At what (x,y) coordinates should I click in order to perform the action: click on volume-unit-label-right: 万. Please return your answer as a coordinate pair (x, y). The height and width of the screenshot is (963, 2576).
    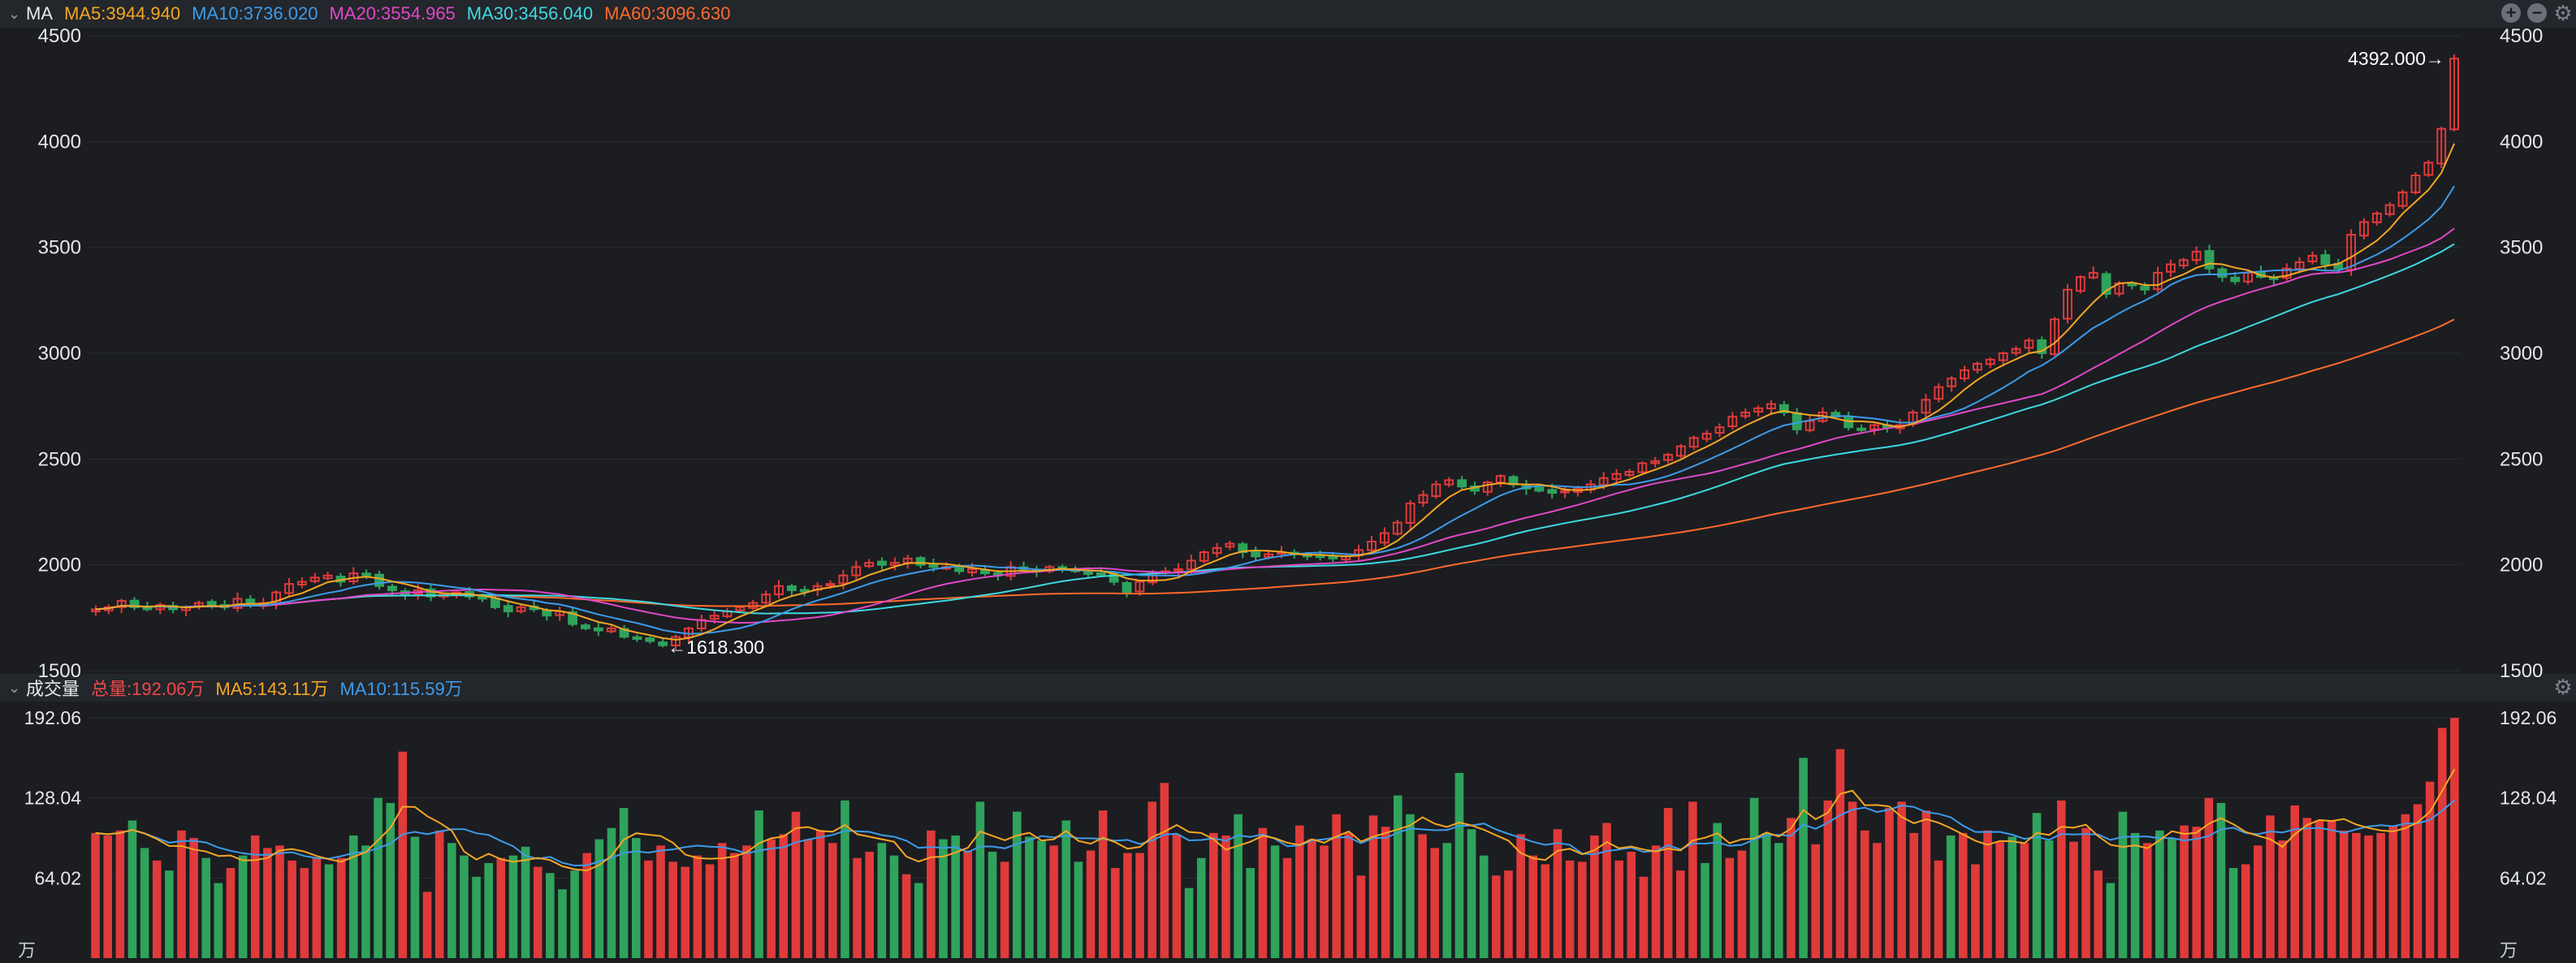
    Looking at the image, I should click on (2509, 950).